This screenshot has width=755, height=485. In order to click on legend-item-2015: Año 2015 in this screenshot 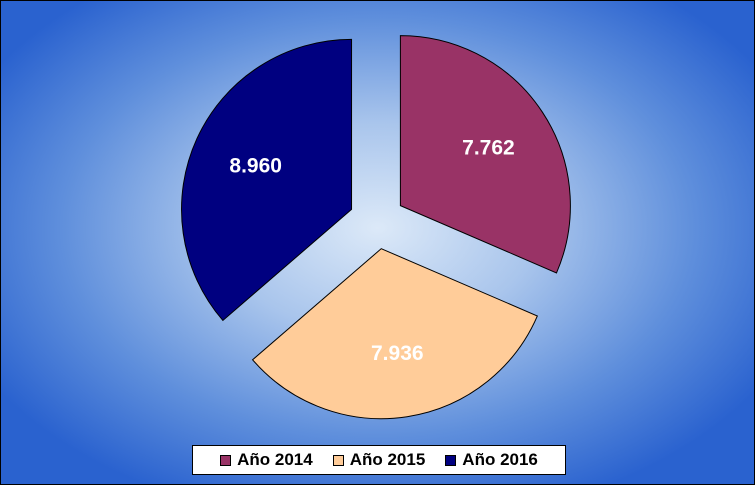, I will do `click(379, 460)`.